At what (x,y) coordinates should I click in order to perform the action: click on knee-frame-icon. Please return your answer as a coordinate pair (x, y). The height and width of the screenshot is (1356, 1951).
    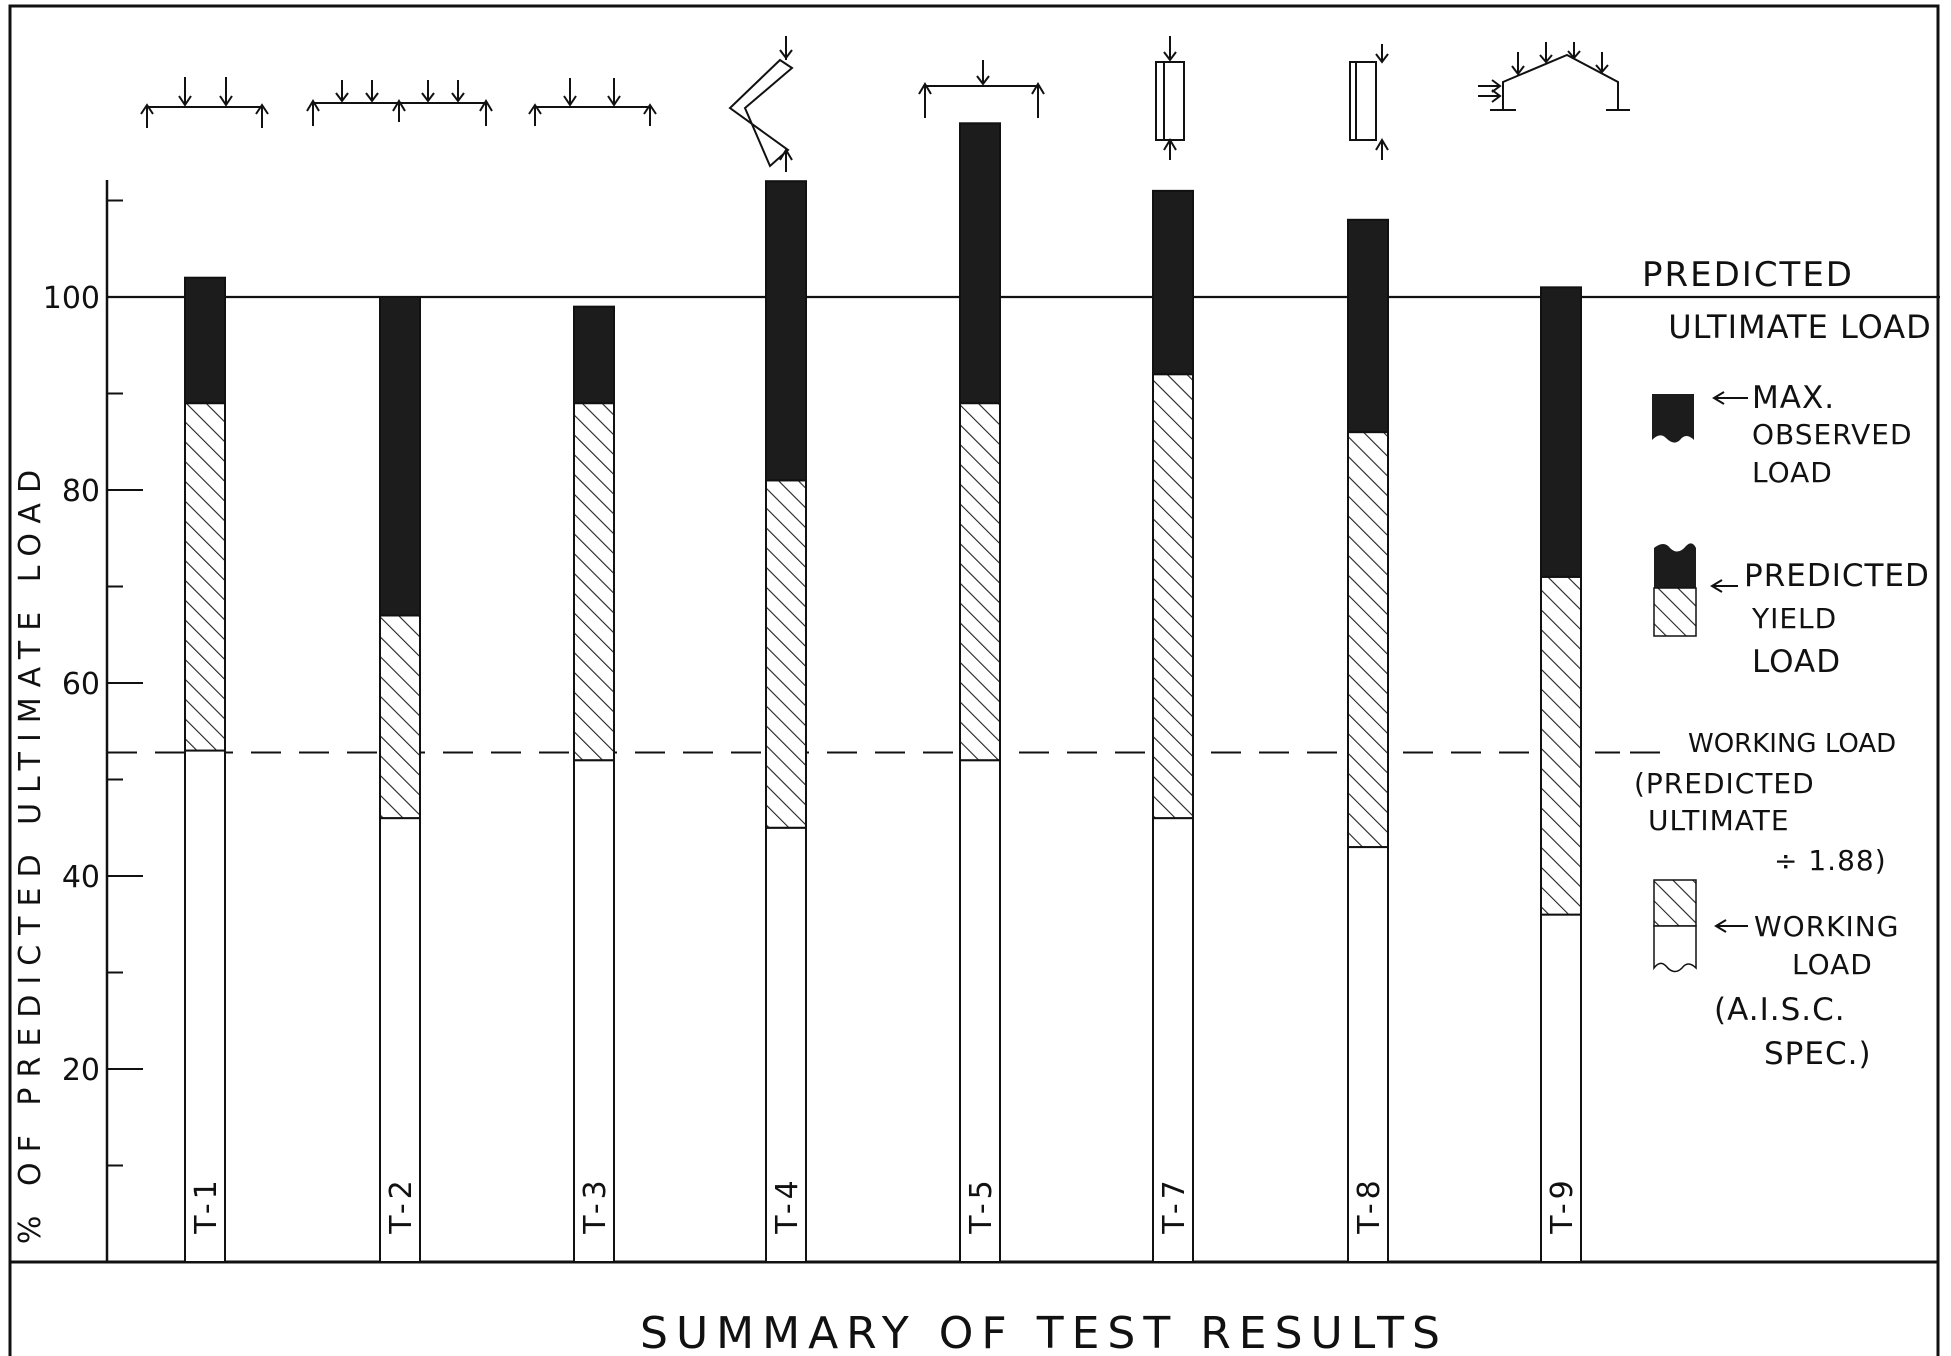
    Looking at the image, I should click on (761, 104).